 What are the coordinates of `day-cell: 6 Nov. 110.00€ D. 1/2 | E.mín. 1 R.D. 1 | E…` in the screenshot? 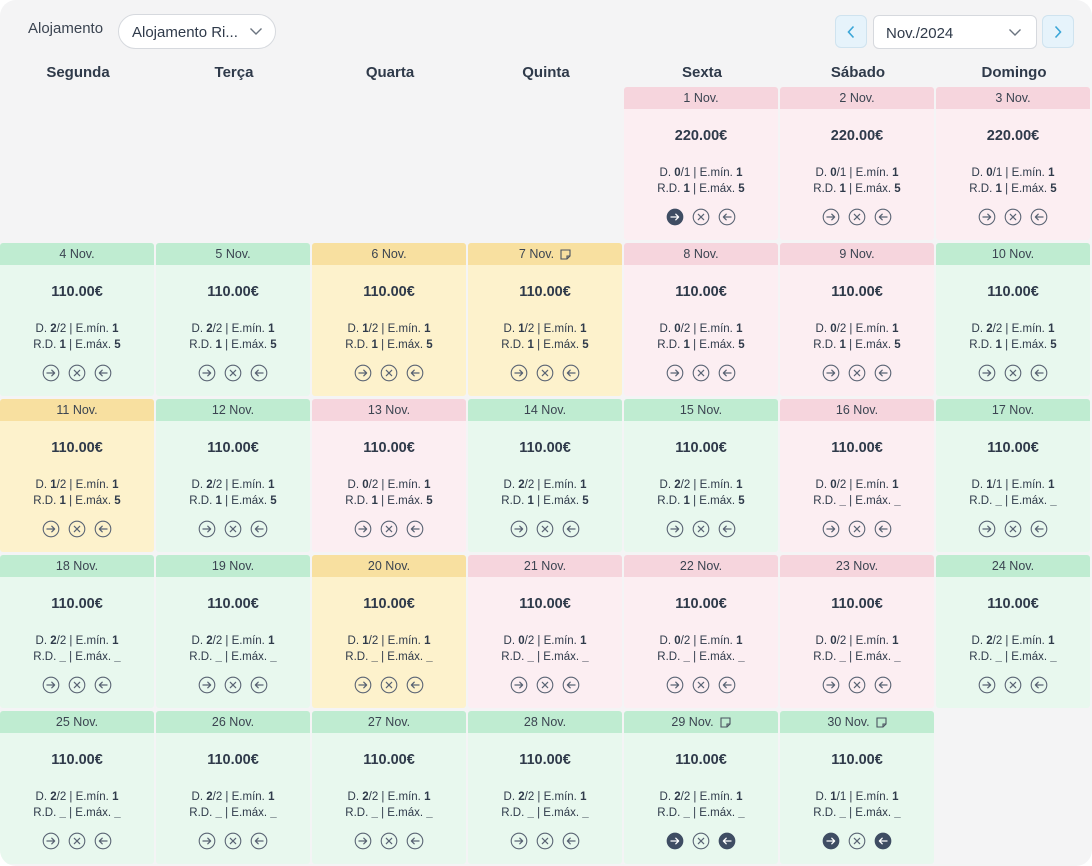 It's located at (389, 319).